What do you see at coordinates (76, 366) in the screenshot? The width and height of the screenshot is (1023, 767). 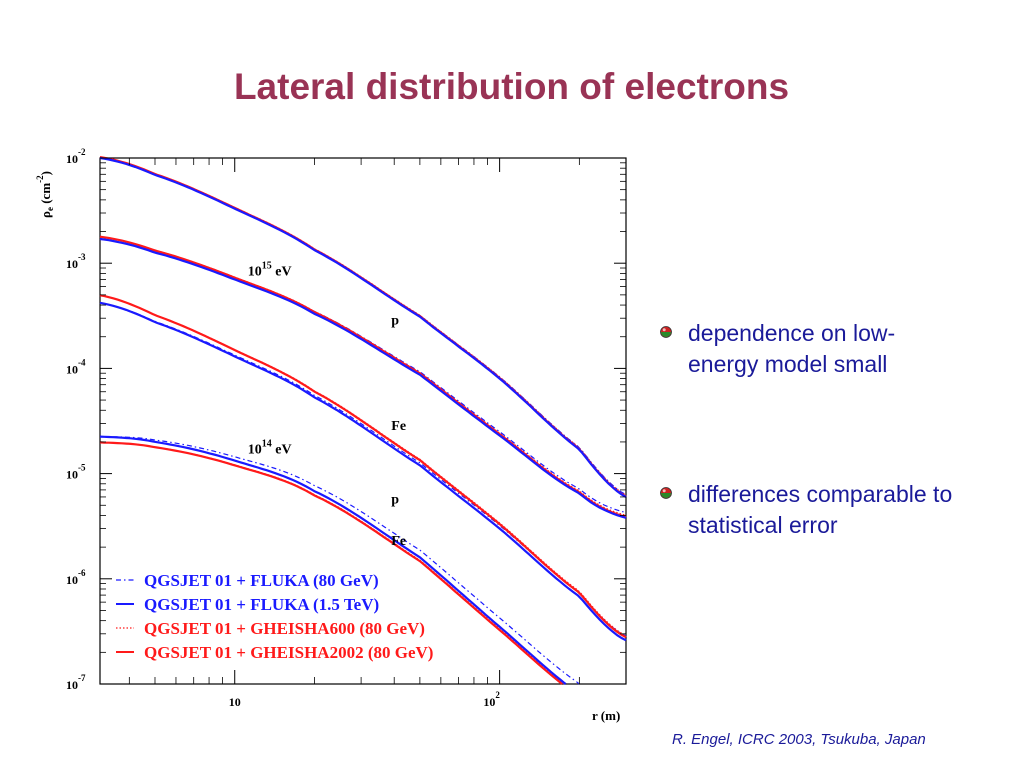 I see `y-tick-label: 10⁻⁴` at bounding box center [76, 366].